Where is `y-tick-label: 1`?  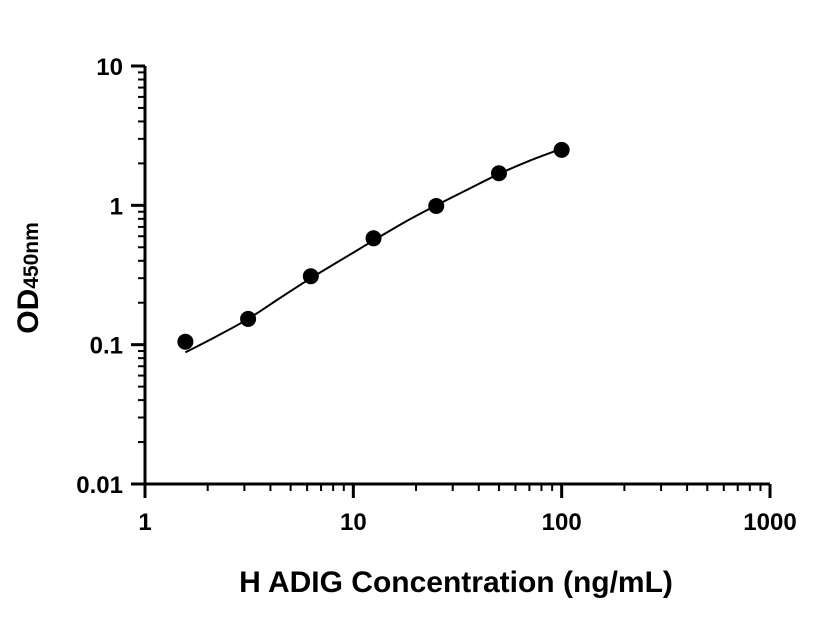
y-tick-label: 1 is located at coordinates (116, 206).